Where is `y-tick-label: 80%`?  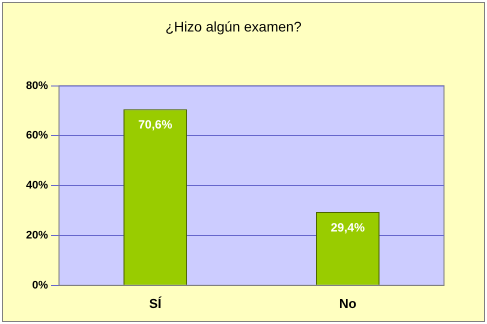 y-tick-label: 80% is located at coordinates (37, 86).